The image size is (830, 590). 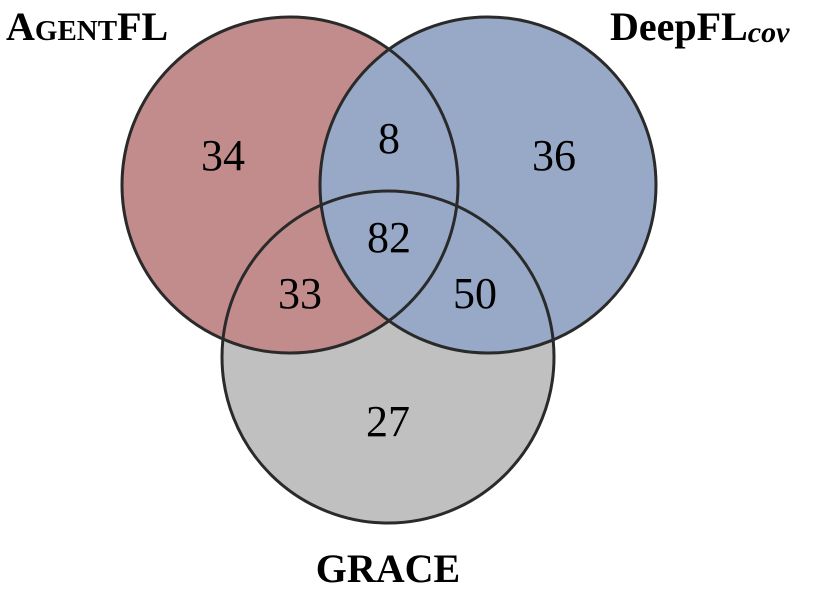 What do you see at coordinates (76, 31) in the screenshot?
I see `set-a-label-smallcaps: GENT` at bounding box center [76, 31].